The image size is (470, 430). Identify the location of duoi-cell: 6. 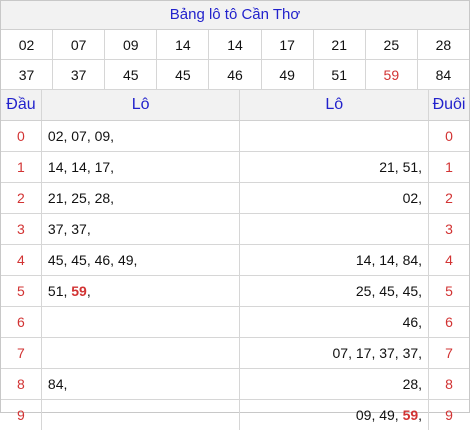
(449, 322).